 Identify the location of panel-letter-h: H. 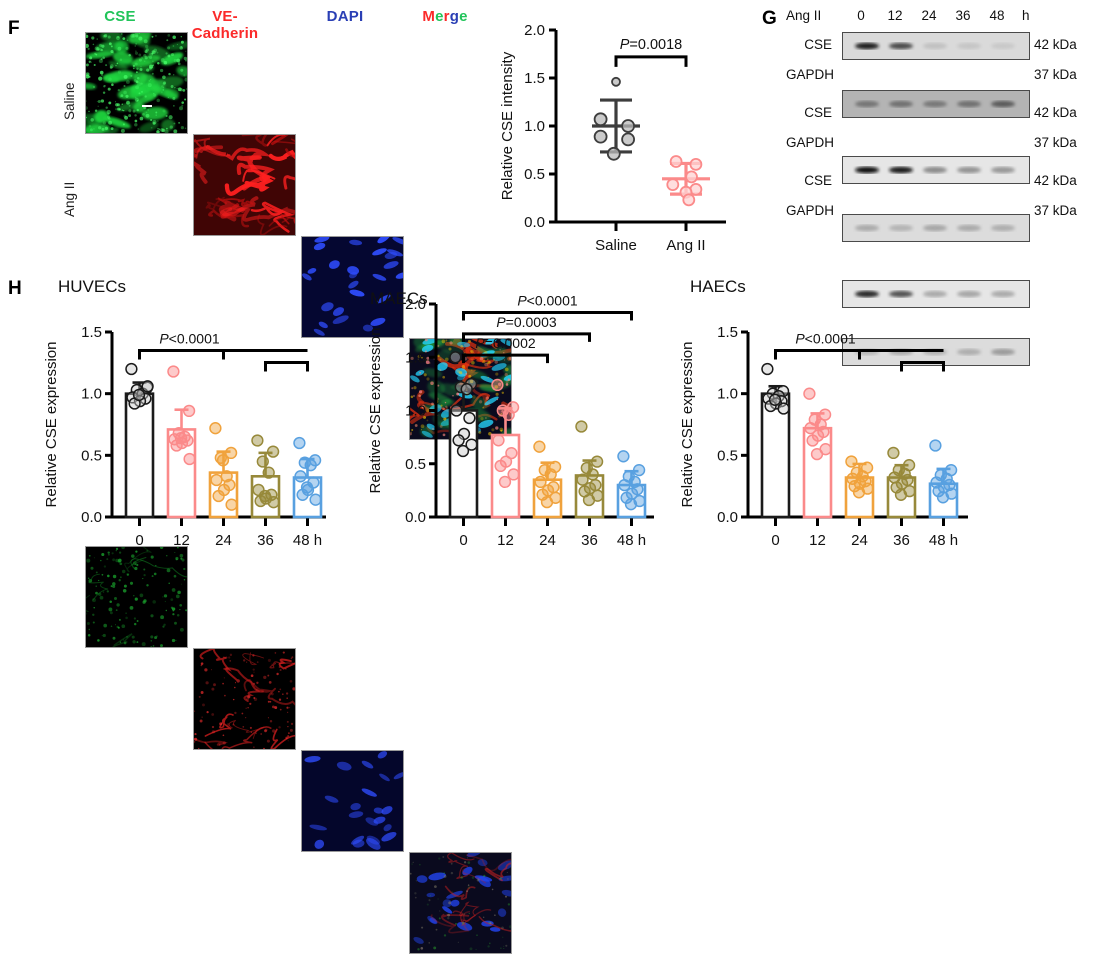
(15, 288).